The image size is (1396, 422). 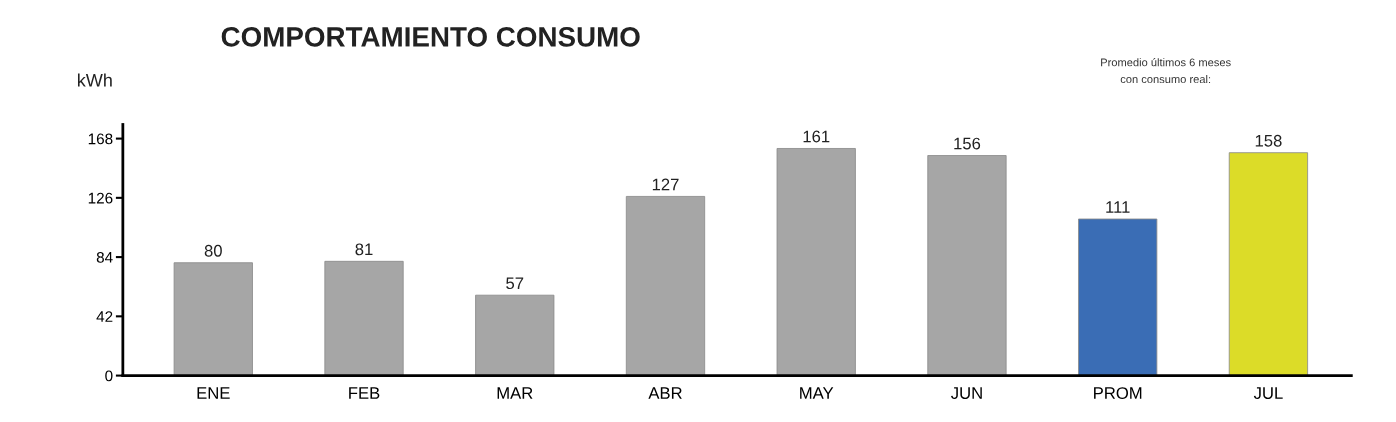 What do you see at coordinates (109, 376) in the screenshot?
I see `y-tick-label: 0` at bounding box center [109, 376].